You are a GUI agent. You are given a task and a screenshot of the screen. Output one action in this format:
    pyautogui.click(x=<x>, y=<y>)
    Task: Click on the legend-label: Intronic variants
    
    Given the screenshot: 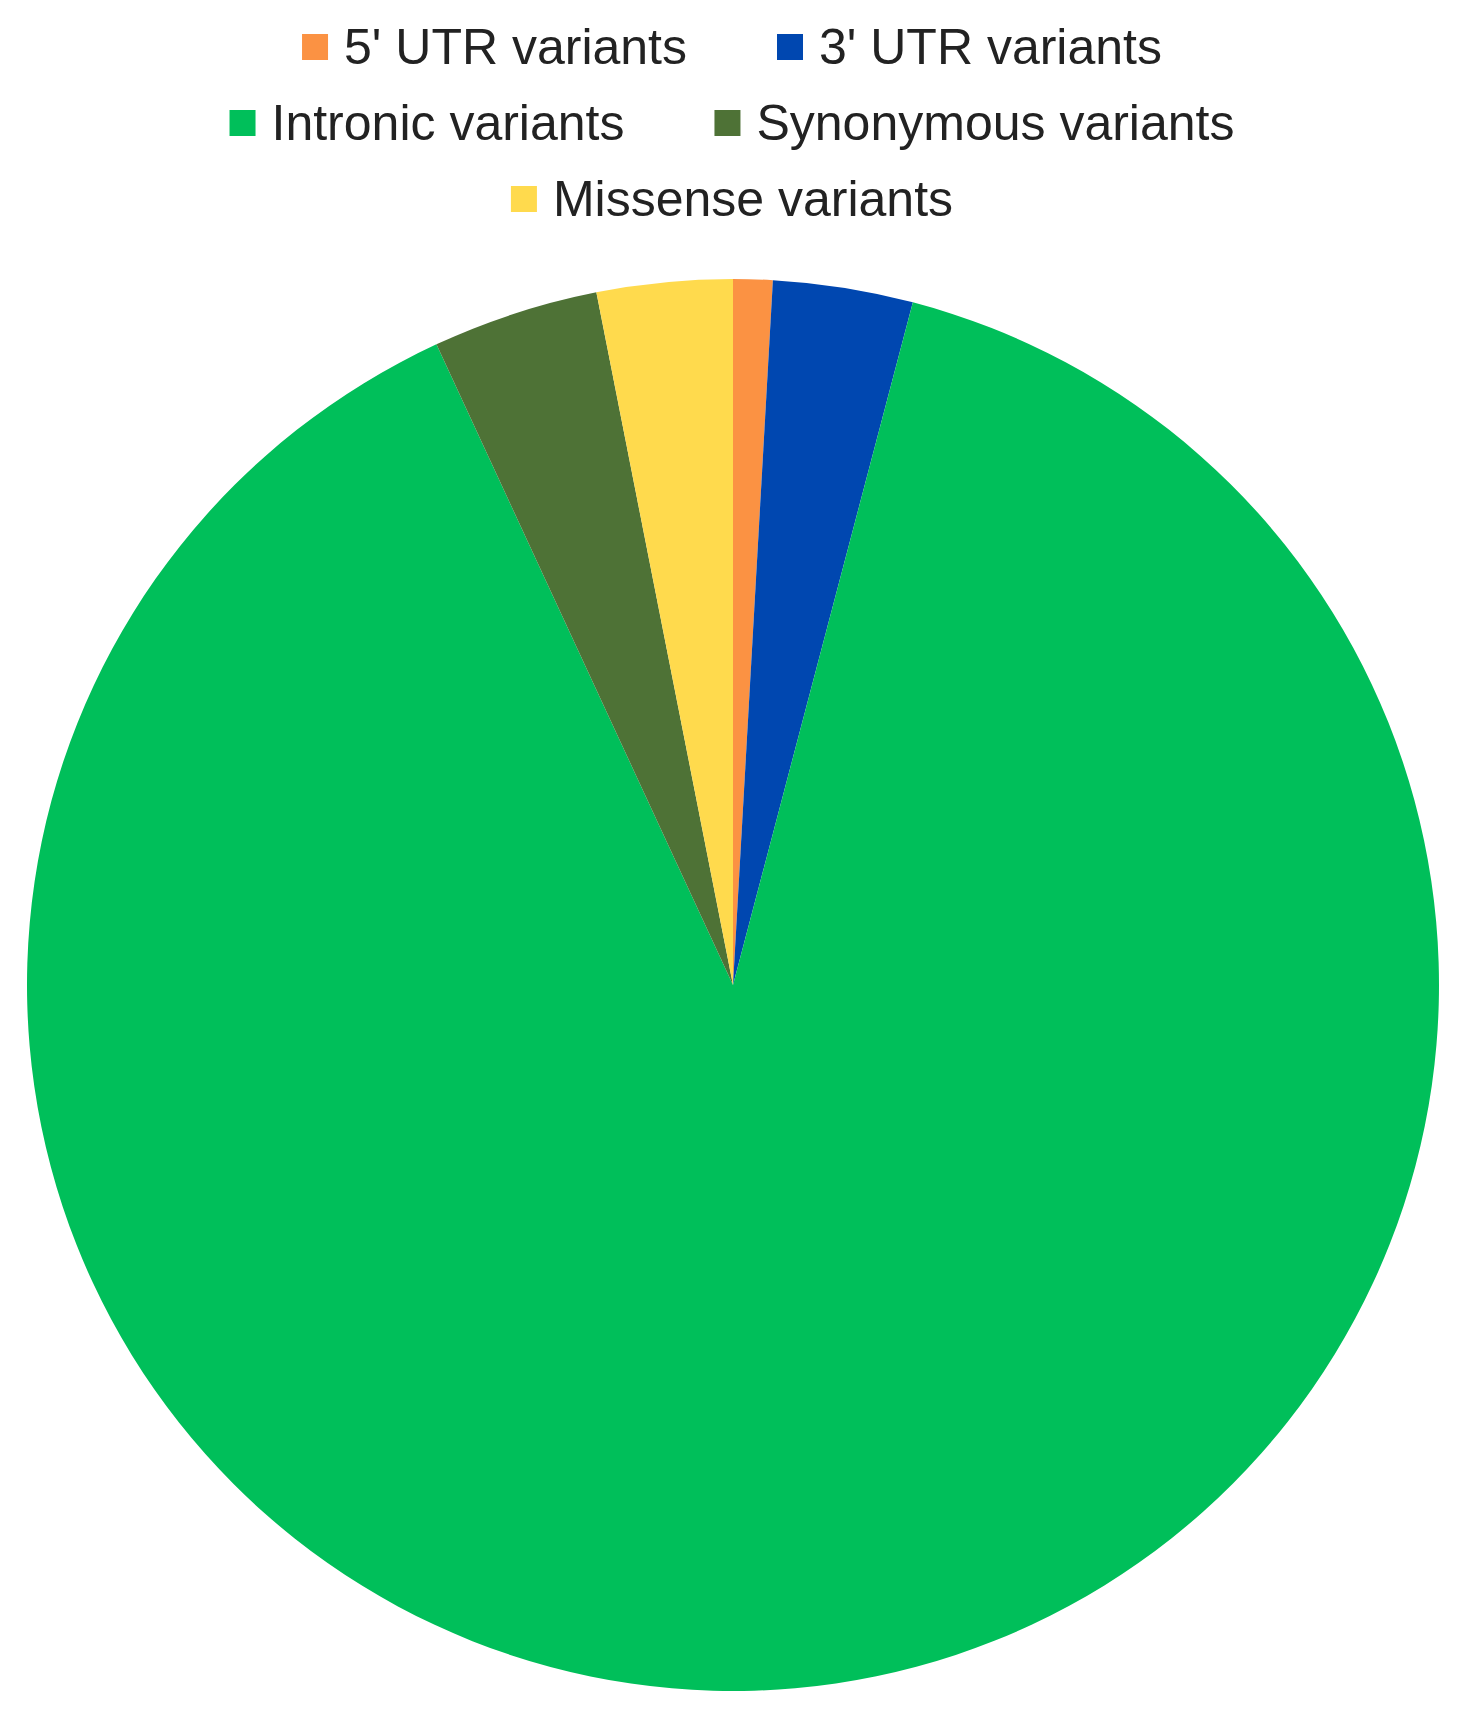 What is the action you would take?
    pyautogui.click(x=448, y=123)
    